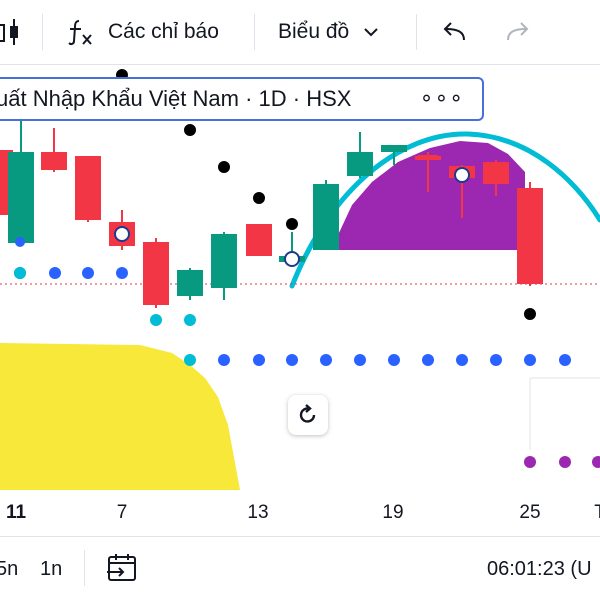  Describe the element at coordinates (371, 32) in the screenshot. I see `chevron-down-icon` at that location.